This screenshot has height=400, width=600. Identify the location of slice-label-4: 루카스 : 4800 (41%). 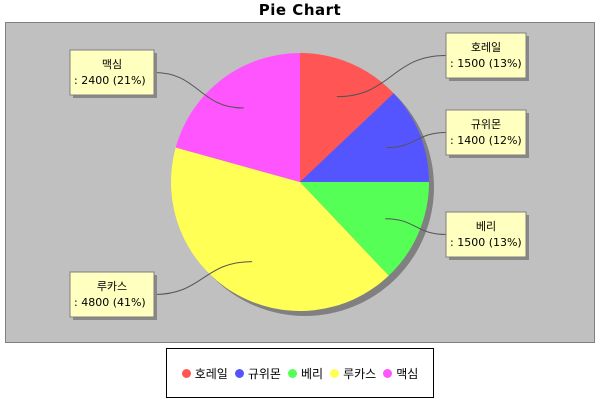
(113, 295).